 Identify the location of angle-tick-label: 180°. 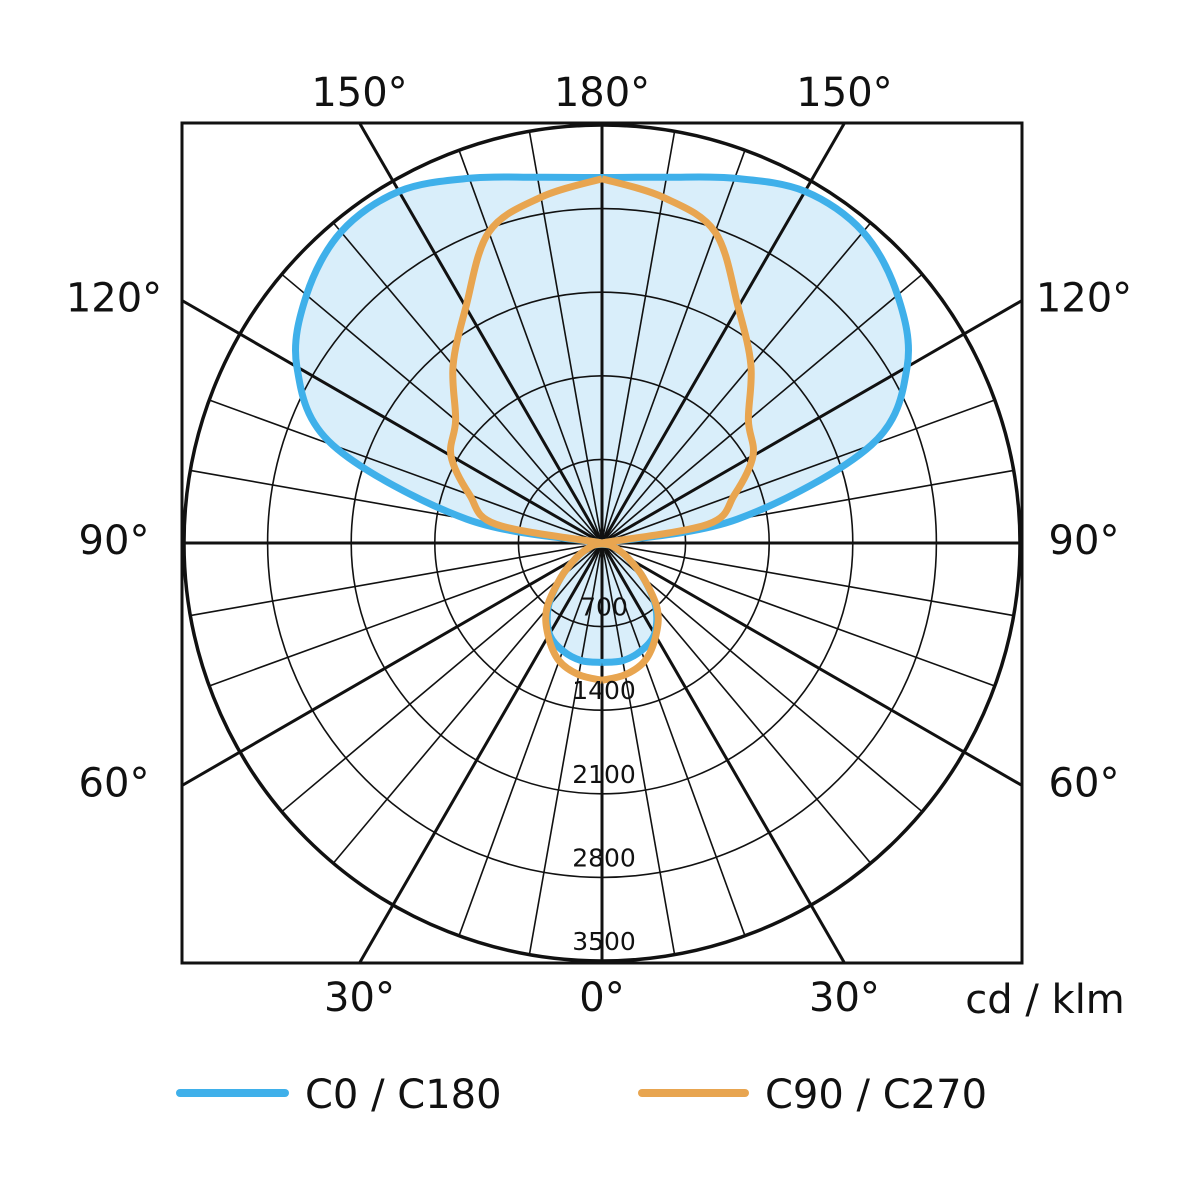
(602, 93).